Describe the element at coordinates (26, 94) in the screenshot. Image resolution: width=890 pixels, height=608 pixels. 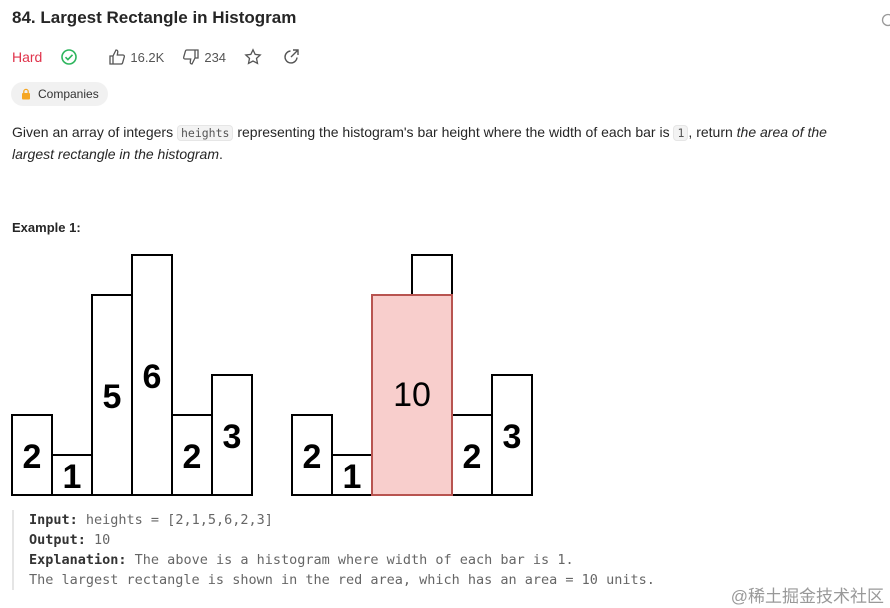
I see `lock-icon` at that location.